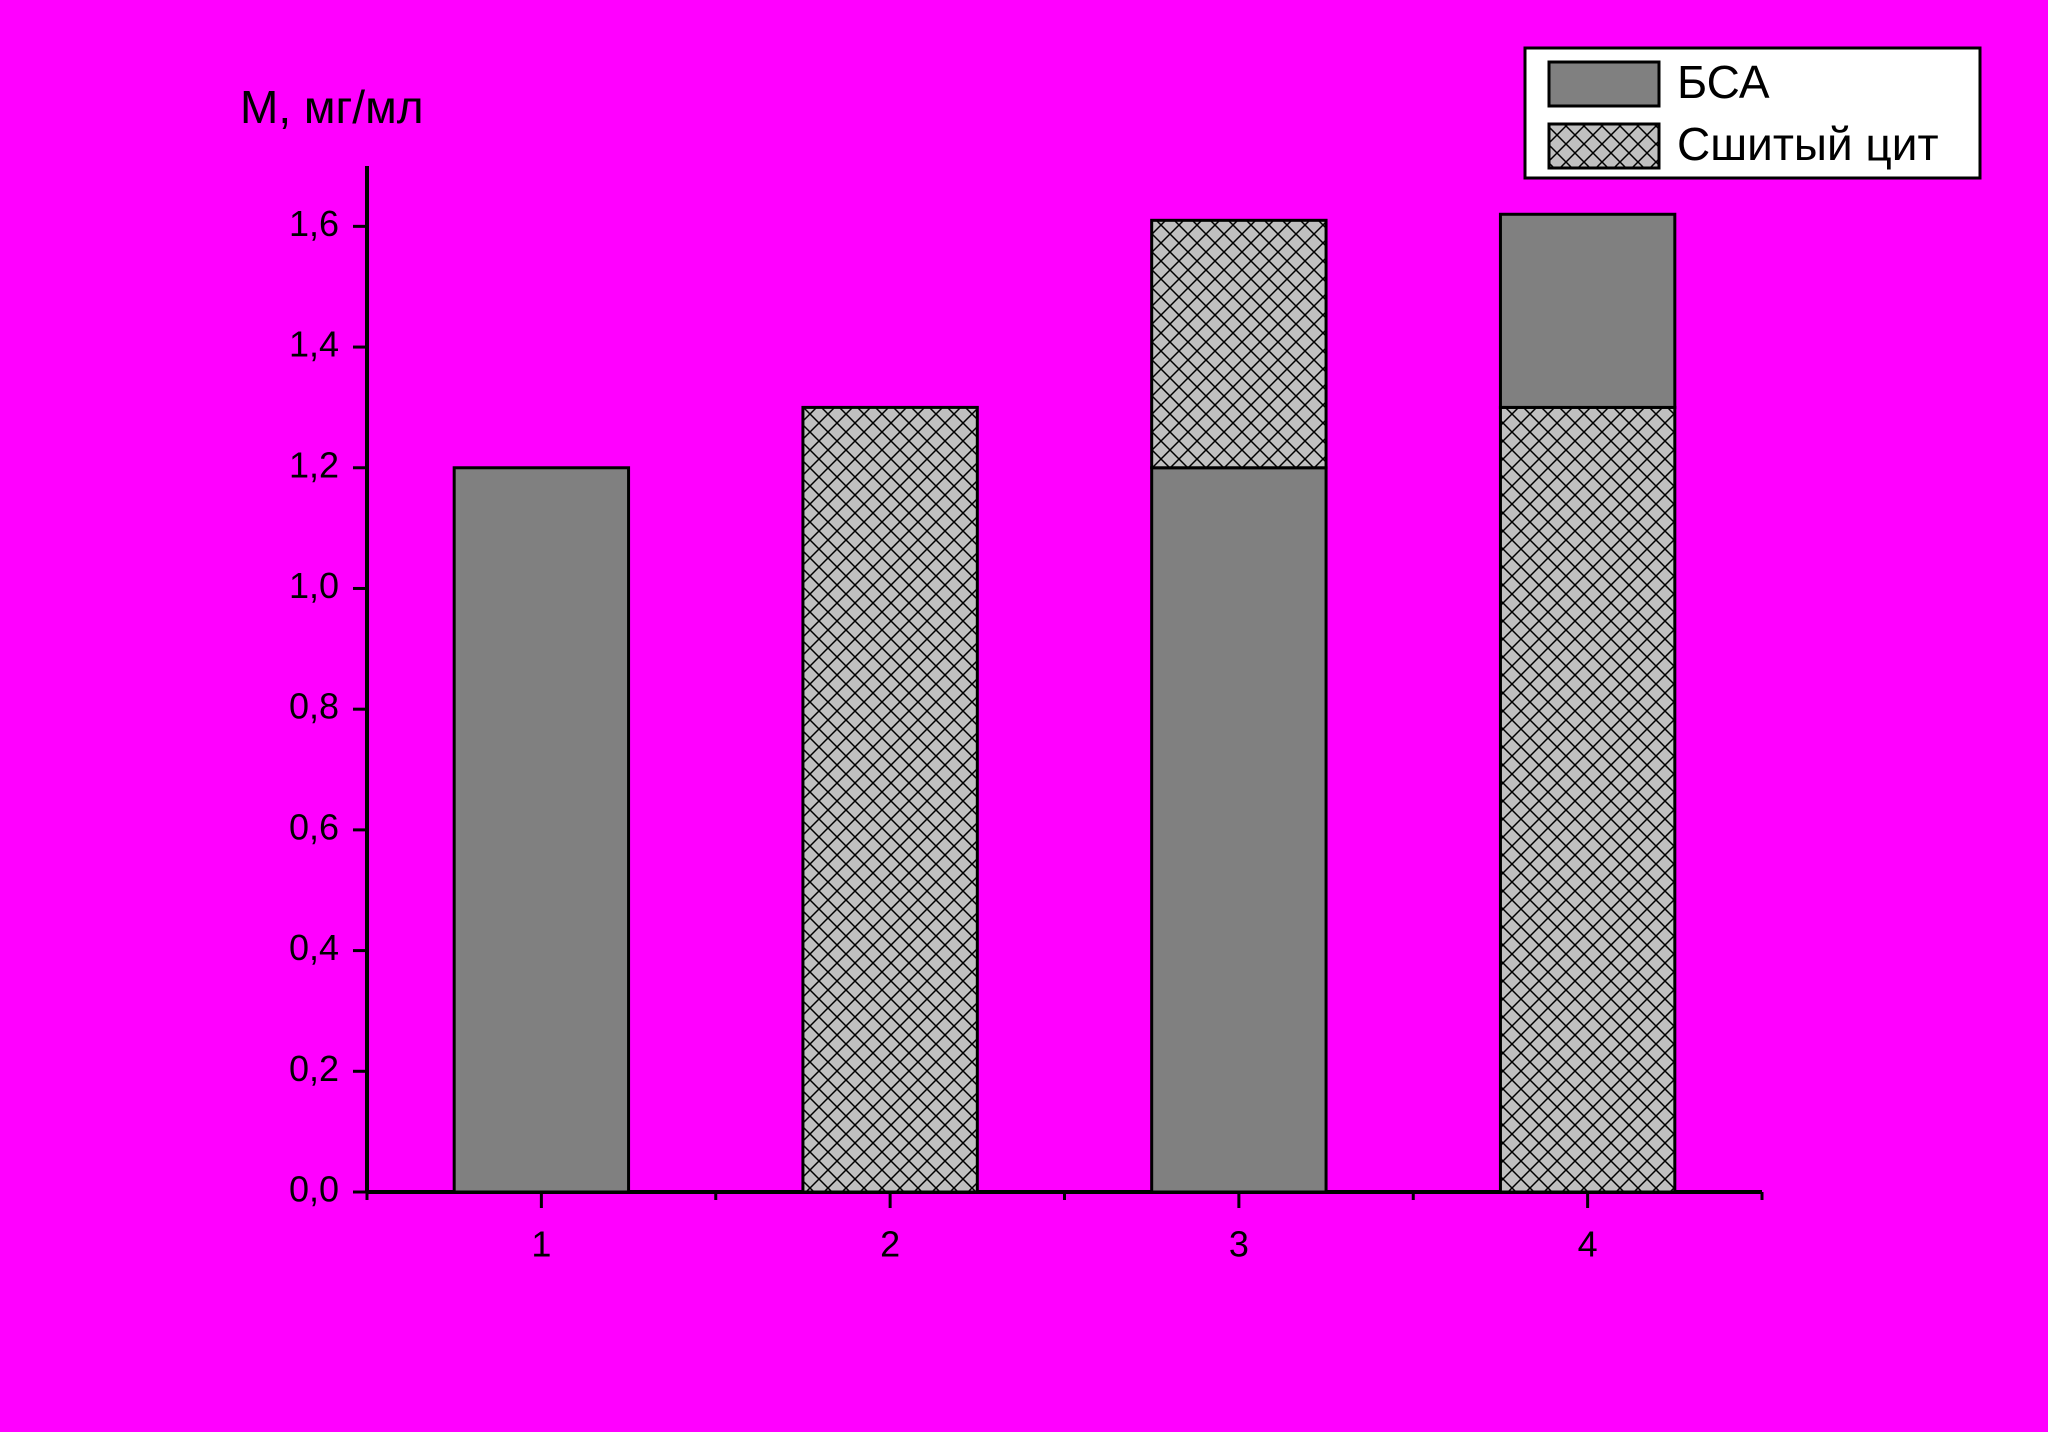 The image size is (2048, 1437). I want to click on y-tick-label: 0,2, so click(314, 1068).